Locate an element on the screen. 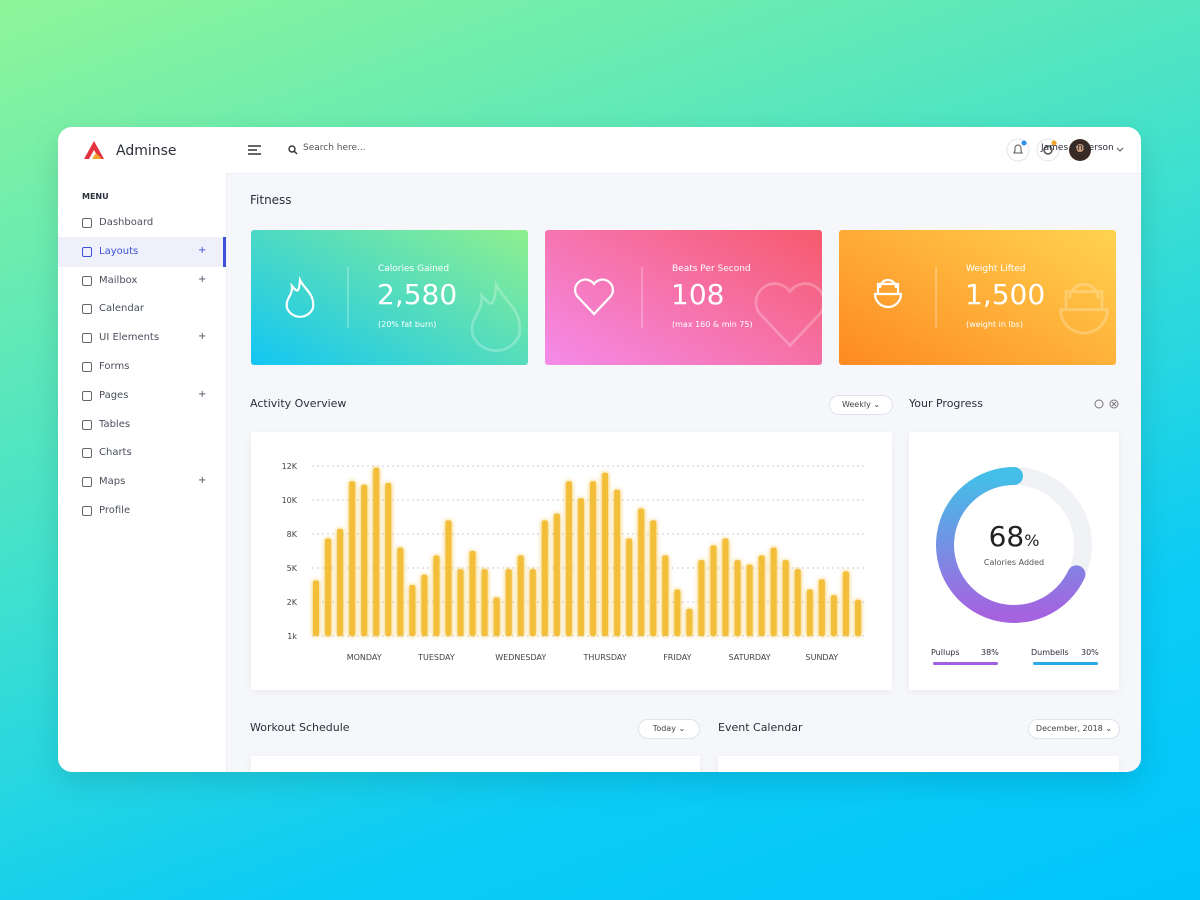  menu-title: MENU is located at coordinates (95, 196).